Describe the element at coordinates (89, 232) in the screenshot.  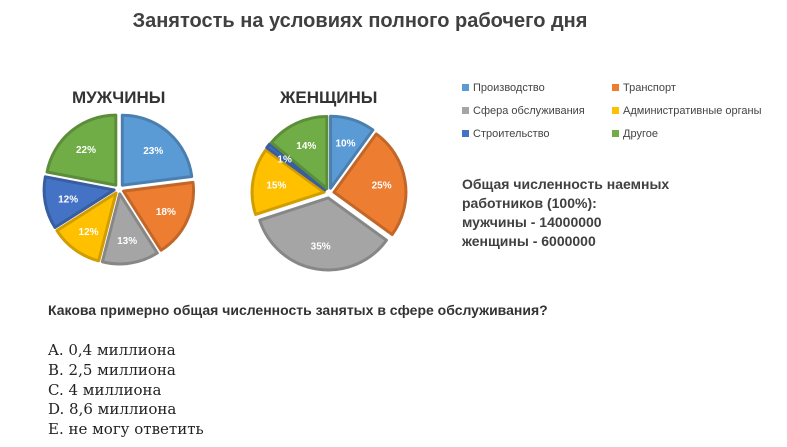
I see `men-data-label-3: 12%` at that location.